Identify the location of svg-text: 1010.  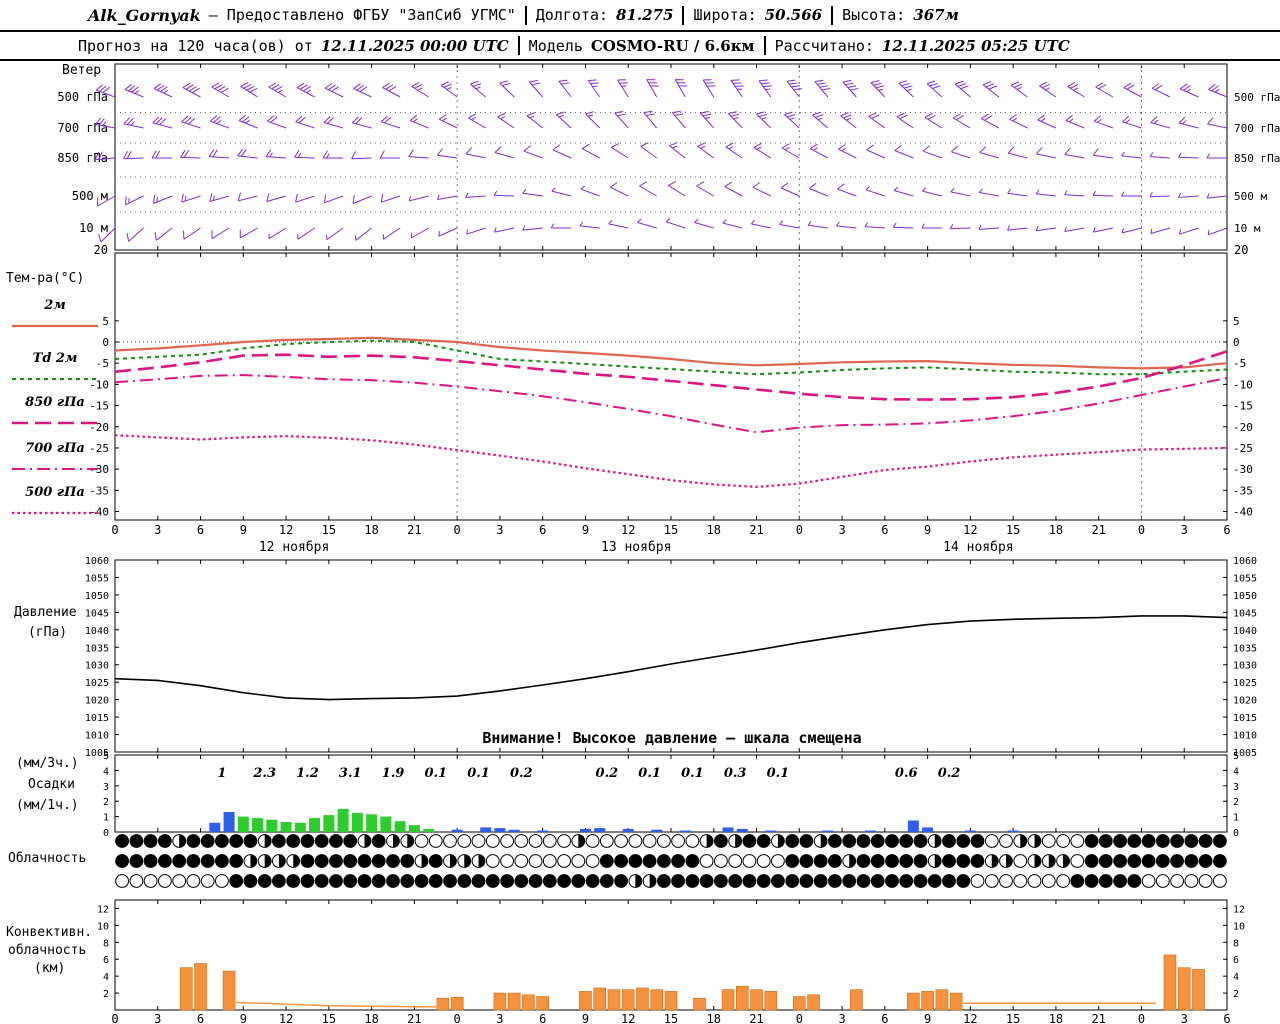
(97, 736).